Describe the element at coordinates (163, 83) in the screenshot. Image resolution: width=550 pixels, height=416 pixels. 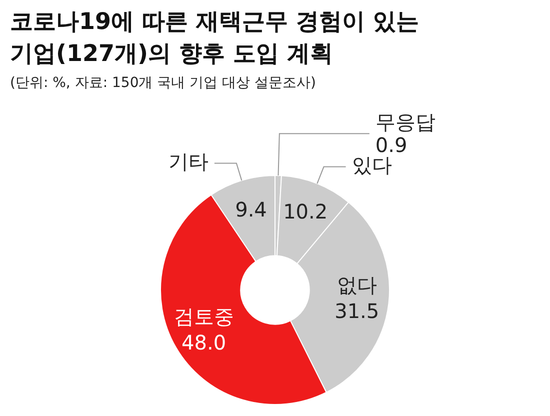
I see `chart-subtitle: (단위: %, 자료: 150개 국내 기업 대상 설문조사)` at that location.